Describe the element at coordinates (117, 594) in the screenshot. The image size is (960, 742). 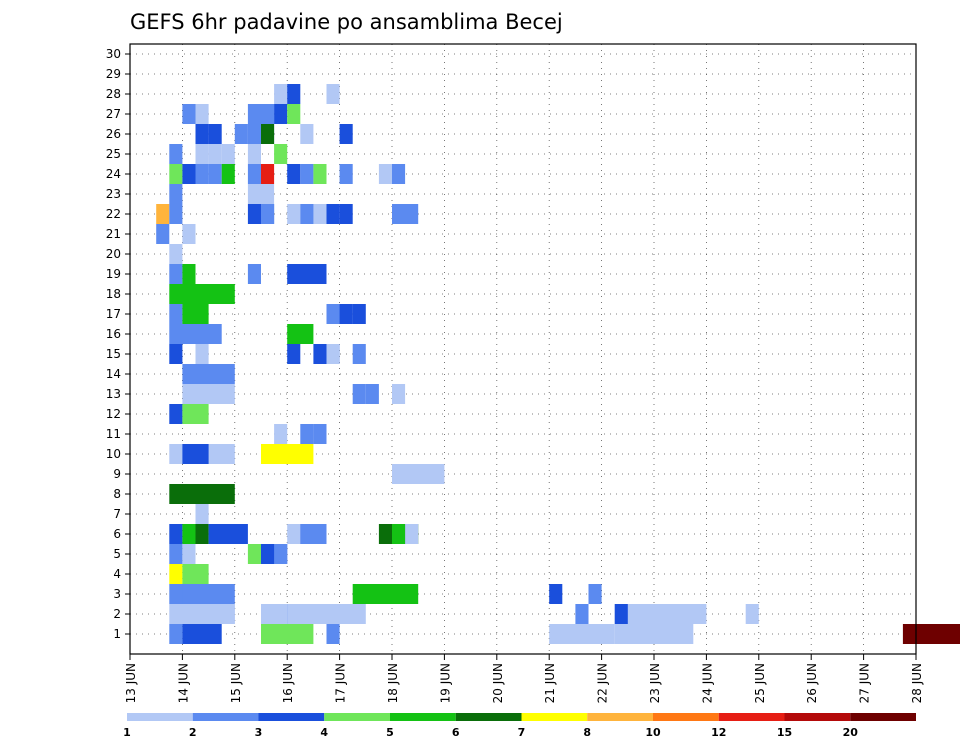
I see `y-tick-label: 3` at that location.